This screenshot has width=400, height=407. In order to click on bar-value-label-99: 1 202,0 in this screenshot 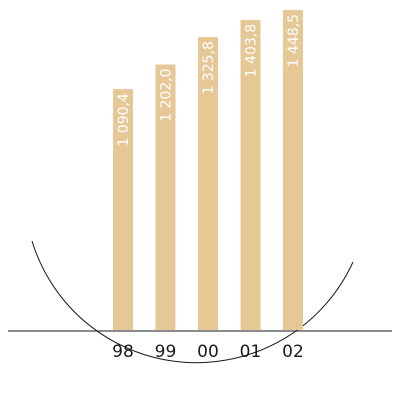, I will do `click(167, 94)`.